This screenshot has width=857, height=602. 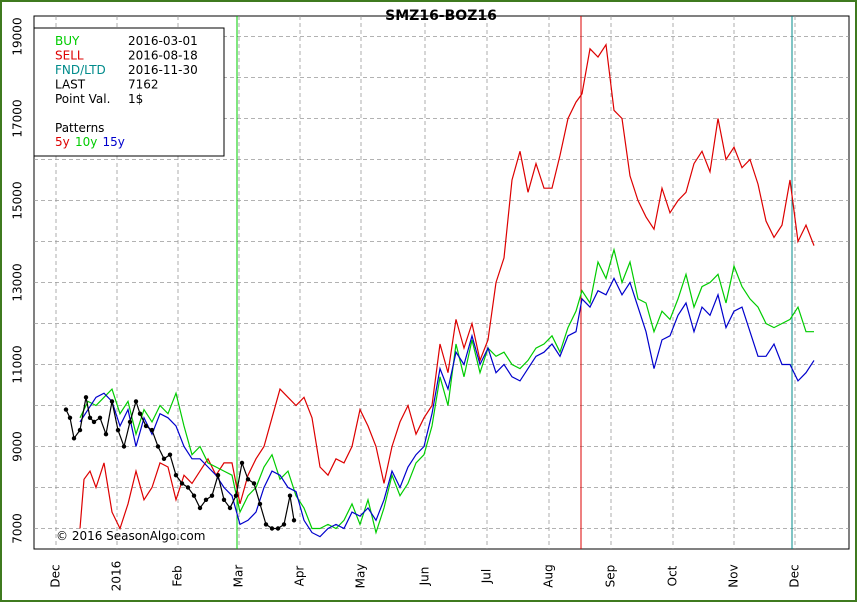 What do you see at coordinates (487, 576) in the screenshot?
I see `x-tick-label: Jul` at bounding box center [487, 576].